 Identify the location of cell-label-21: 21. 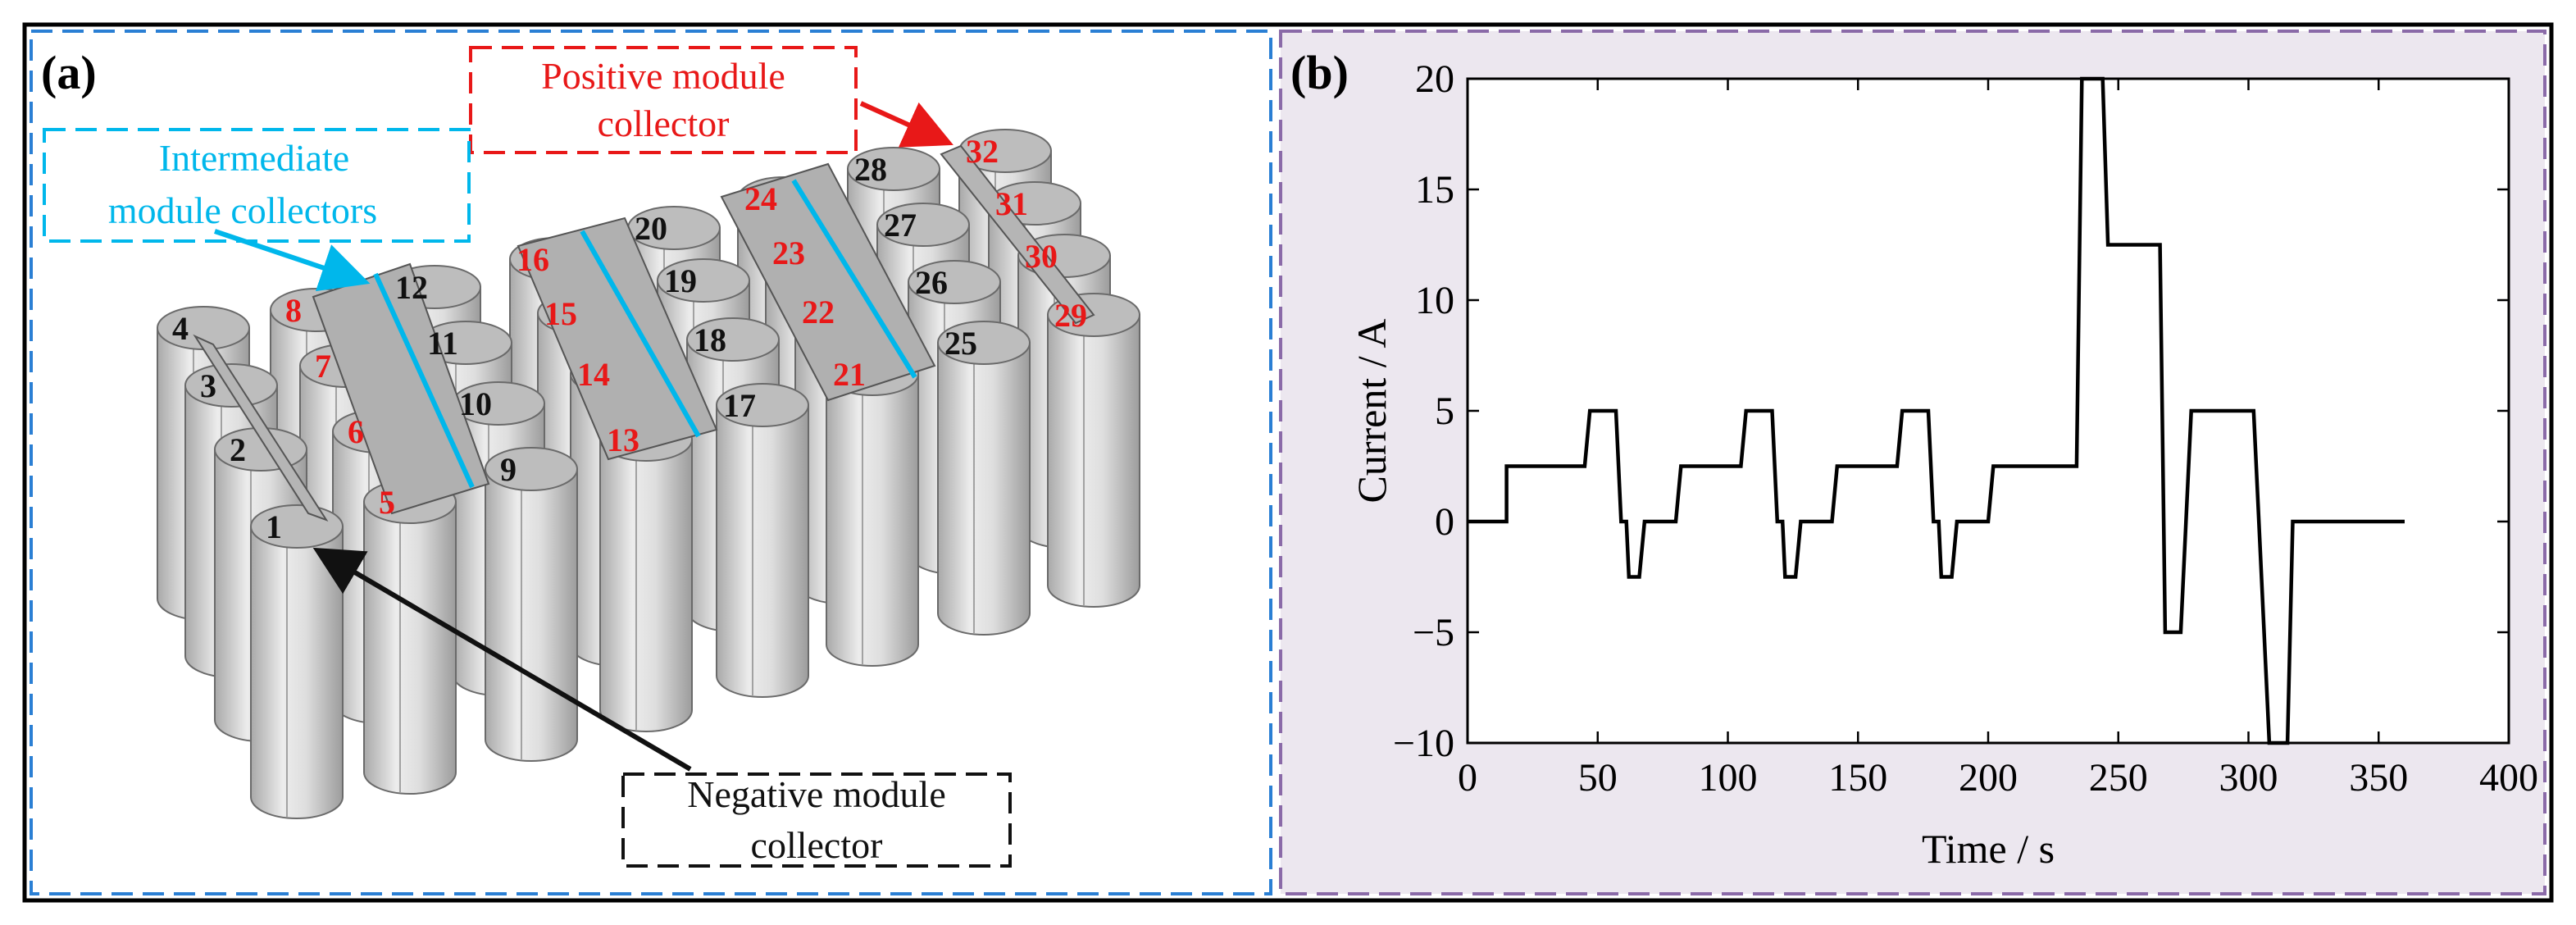
(849, 374).